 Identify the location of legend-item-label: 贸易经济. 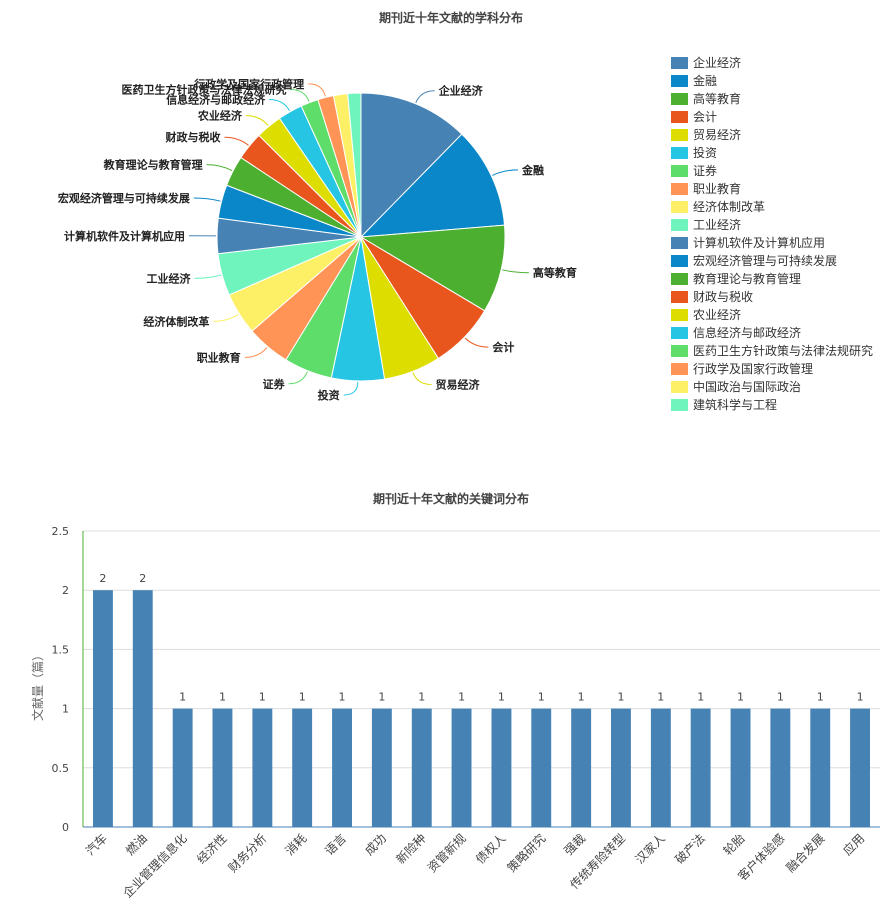
(717, 134).